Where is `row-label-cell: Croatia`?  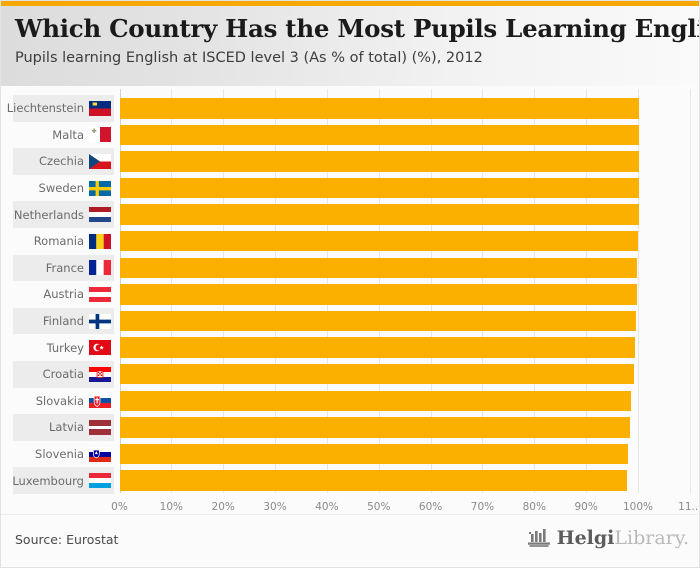
row-label-cell: Croatia is located at coordinates (63, 374).